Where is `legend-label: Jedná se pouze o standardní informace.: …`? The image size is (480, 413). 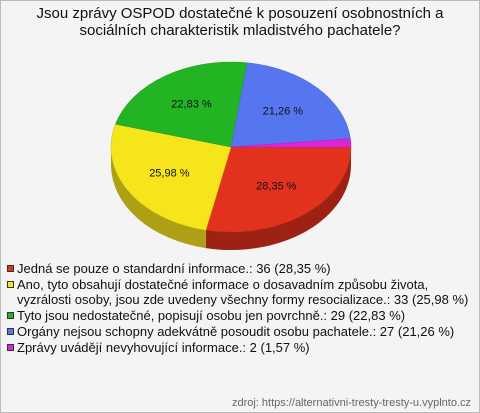
legend-label: Jedná se pouze o standardní informace.: … is located at coordinates (174, 268).